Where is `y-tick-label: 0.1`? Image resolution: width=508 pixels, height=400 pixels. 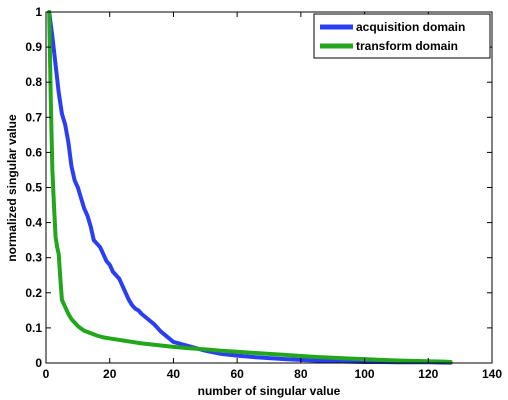 y-tick-label: 0.1 is located at coordinates (33, 328).